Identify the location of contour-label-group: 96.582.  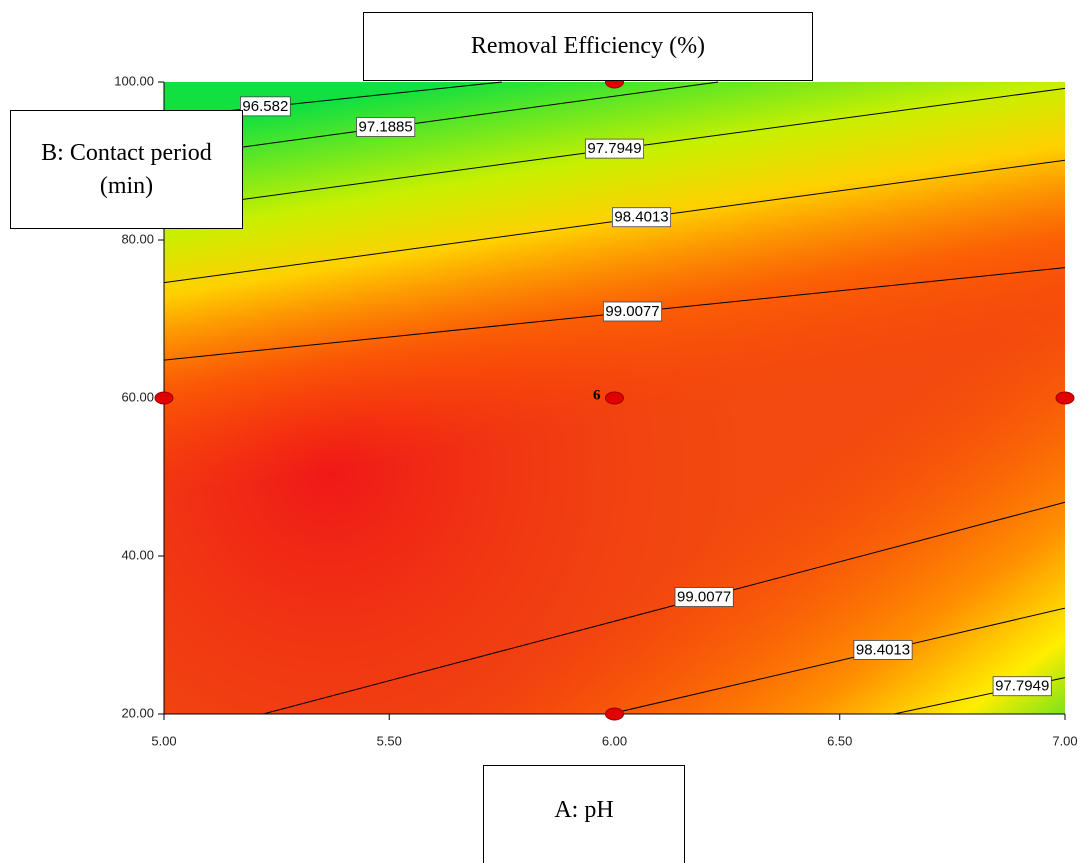
(265, 106).